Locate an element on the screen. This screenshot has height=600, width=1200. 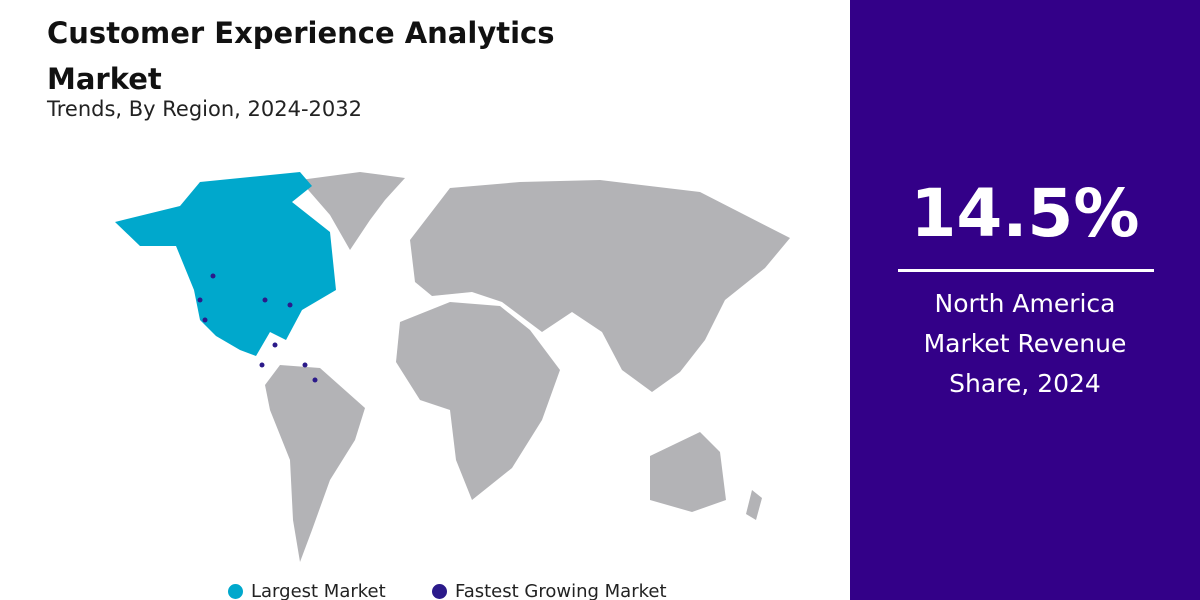
title: Customer Experience Analytics Market is located at coordinates (301, 56).